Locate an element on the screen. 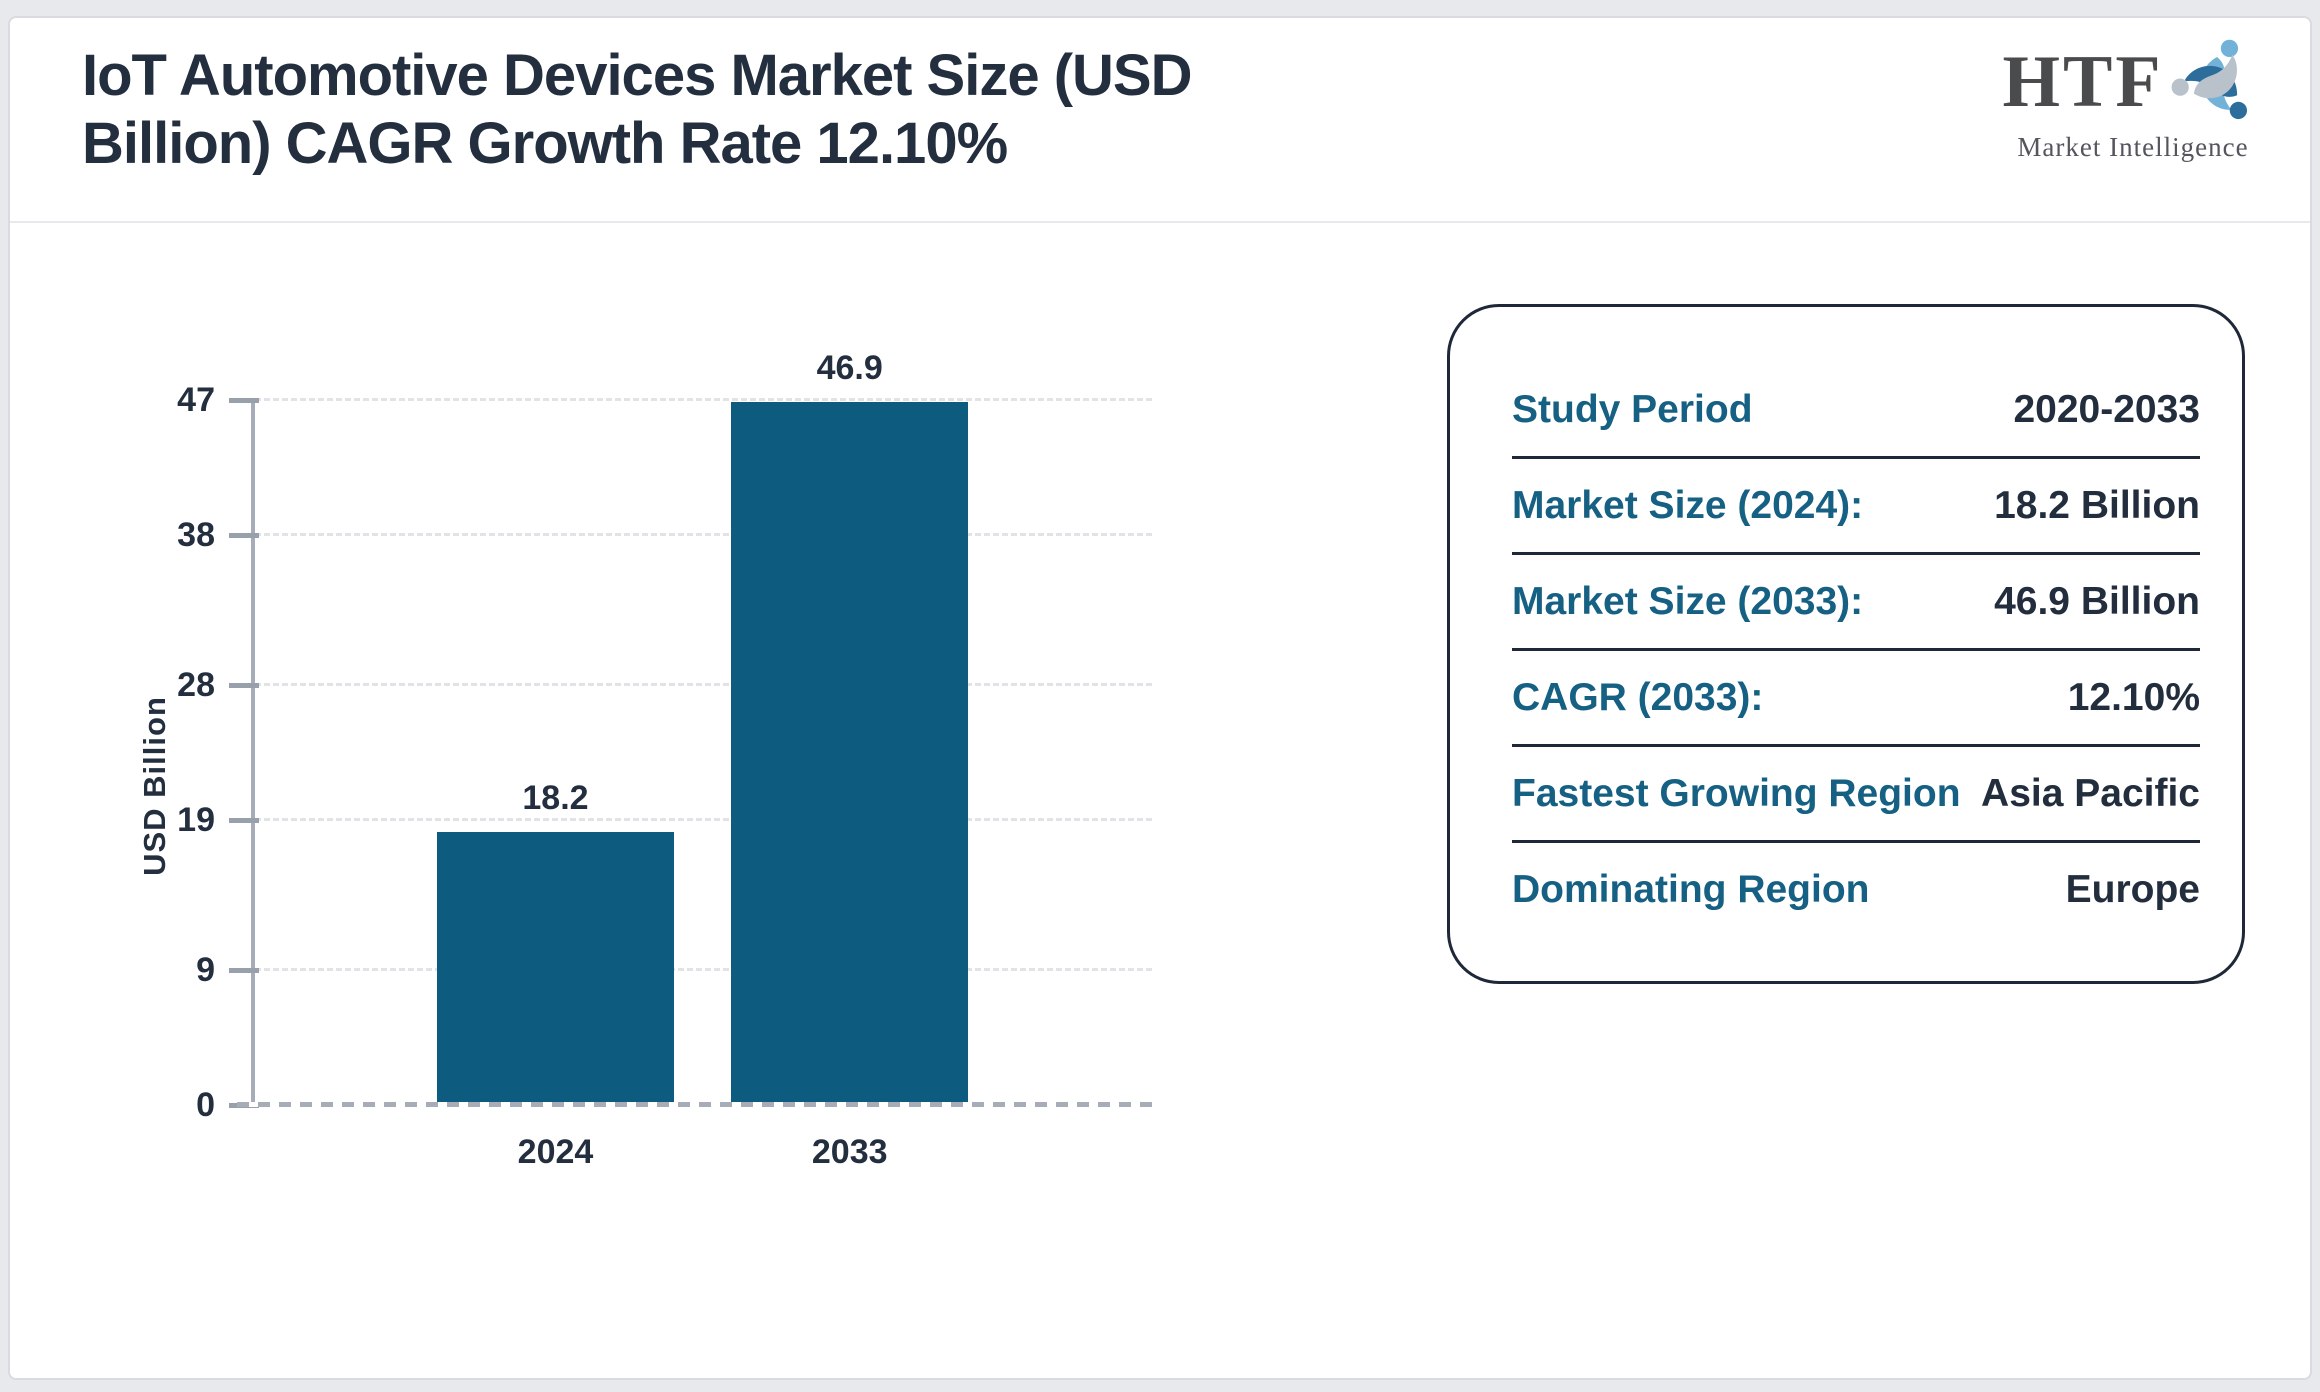 The height and width of the screenshot is (1392, 2320). x-tick-label-2024: 2024 is located at coordinates (555, 1152).